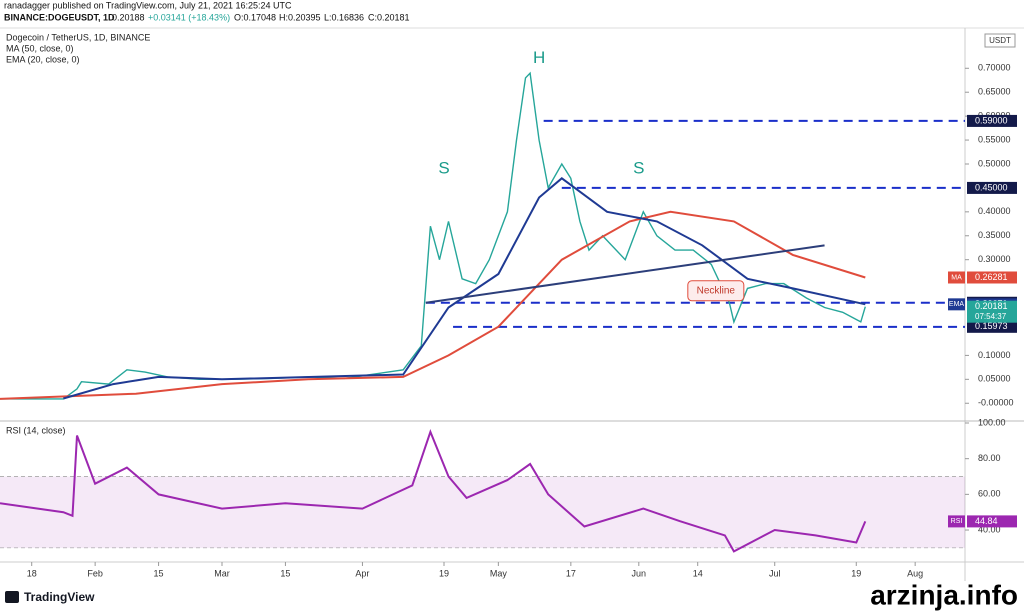  What do you see at coordinates (994, 92) in the screenshot?
I see `y-tick-label: 0.65000` at bounding box center [994, 92].